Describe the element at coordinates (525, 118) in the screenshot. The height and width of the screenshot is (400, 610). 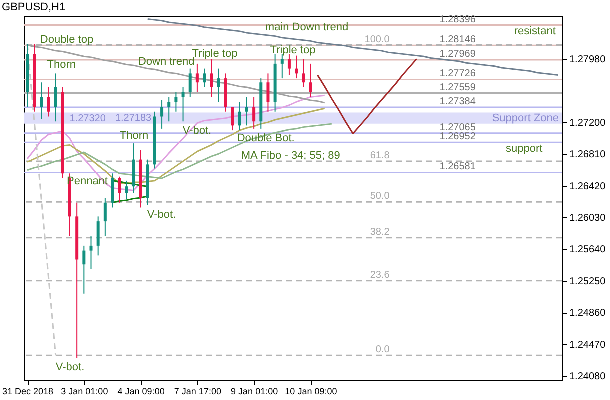
I see `band-label: Support Zone` at that location.